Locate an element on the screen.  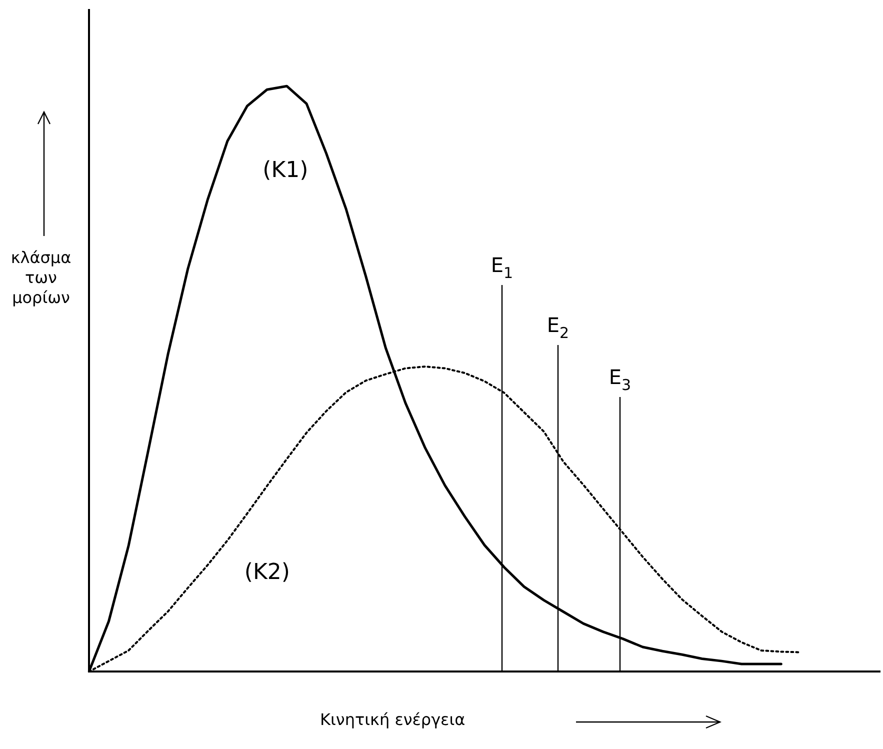
series-label: (K1) is located at coordinates (285, 170).